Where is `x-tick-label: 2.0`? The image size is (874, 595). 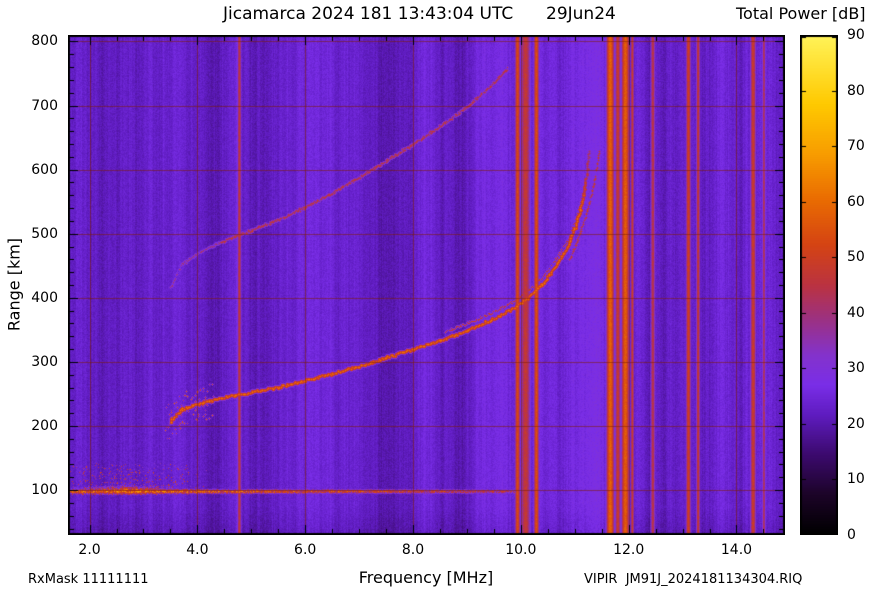 x-tick-label: 2.0 is located at coordinates (89, 550).